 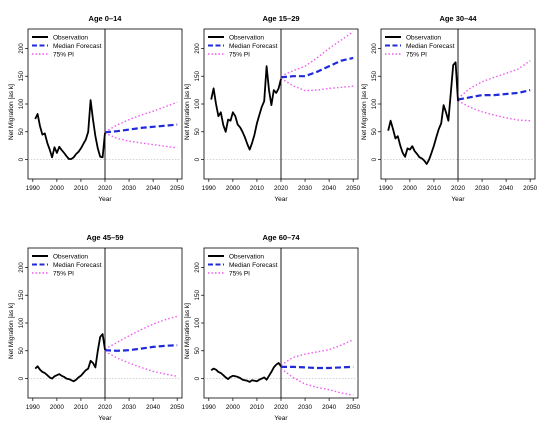 I want to click on panel-title: Age 60–74, so click(x=281, y=237).